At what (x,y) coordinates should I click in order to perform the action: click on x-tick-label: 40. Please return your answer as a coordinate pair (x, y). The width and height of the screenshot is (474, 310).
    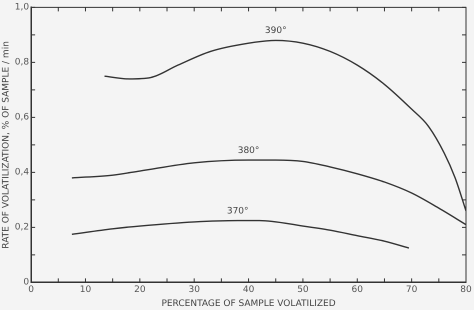
    Looking at the image, I should click on (248, 290).